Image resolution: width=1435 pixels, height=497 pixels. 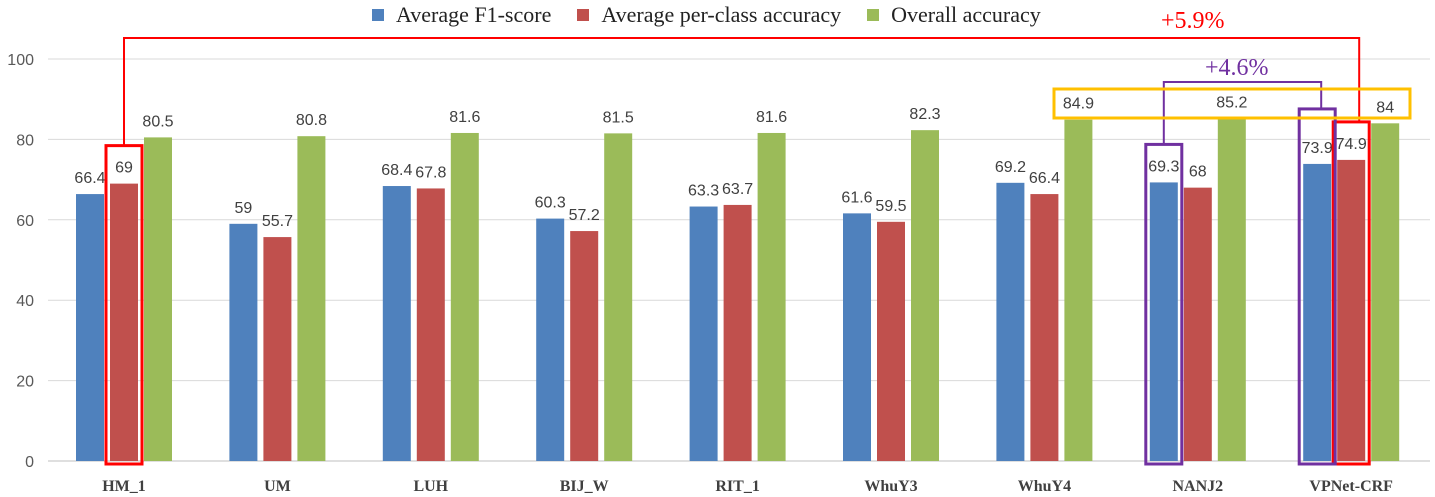 What do you see at coordinates (1385, 107) in the screenshot?
I see `data-label: 84` at bounding box center [1385, 107].